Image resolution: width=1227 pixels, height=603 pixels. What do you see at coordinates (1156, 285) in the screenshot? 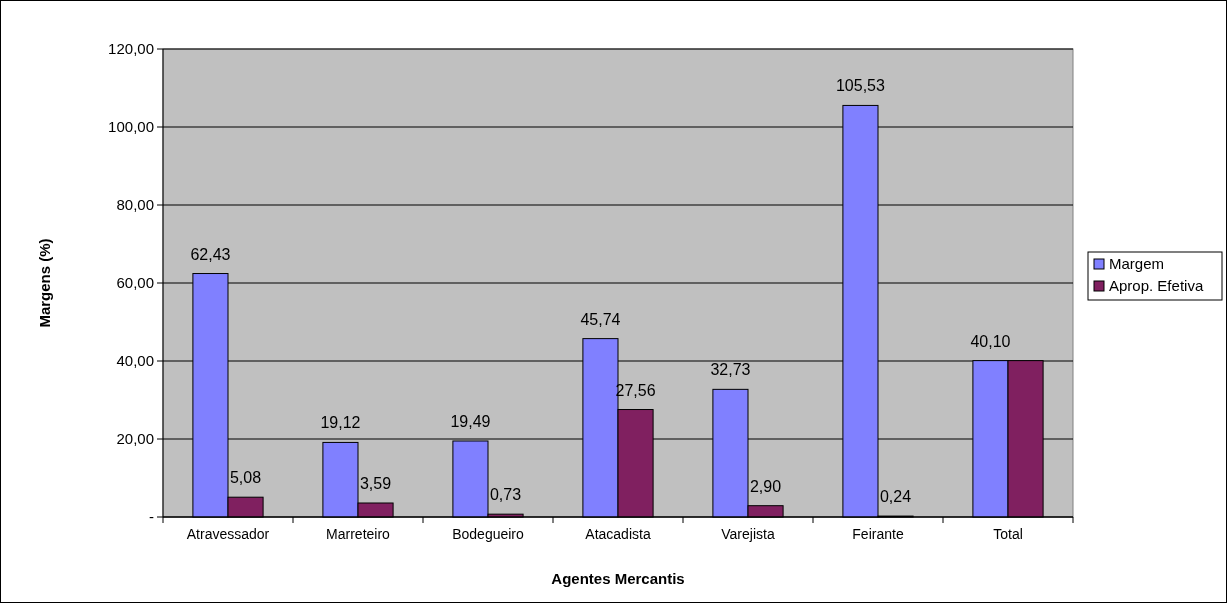
I see `legend-label: Aprop. Efetiva` at bounding box center [1156, 285].